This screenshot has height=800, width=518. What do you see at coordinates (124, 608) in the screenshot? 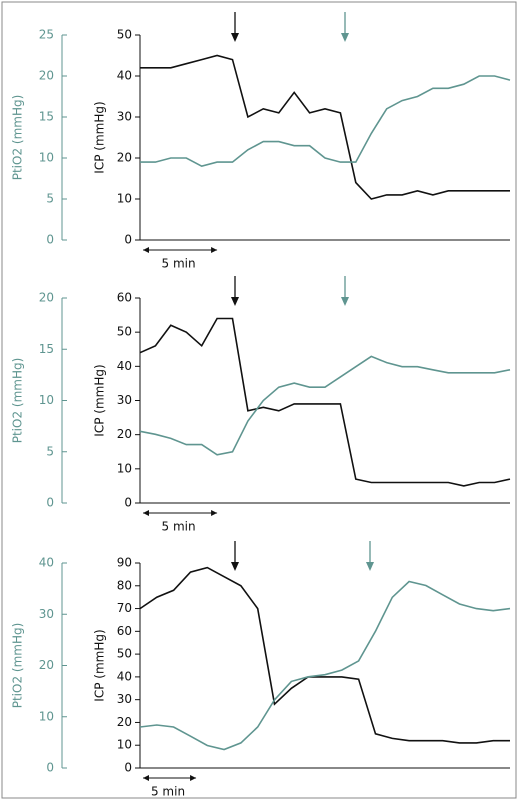
I see `y-tick-label: 70` at bounding box center [124, 608].